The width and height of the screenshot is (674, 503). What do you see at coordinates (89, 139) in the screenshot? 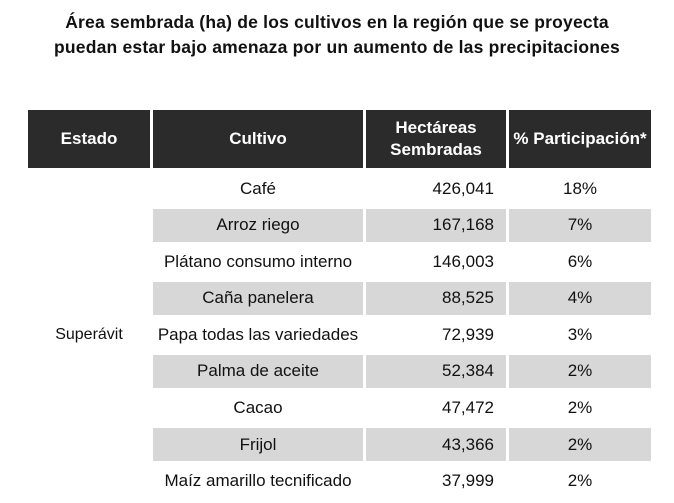
I see `header-estado: Estado` at bounding box center [89, 139].